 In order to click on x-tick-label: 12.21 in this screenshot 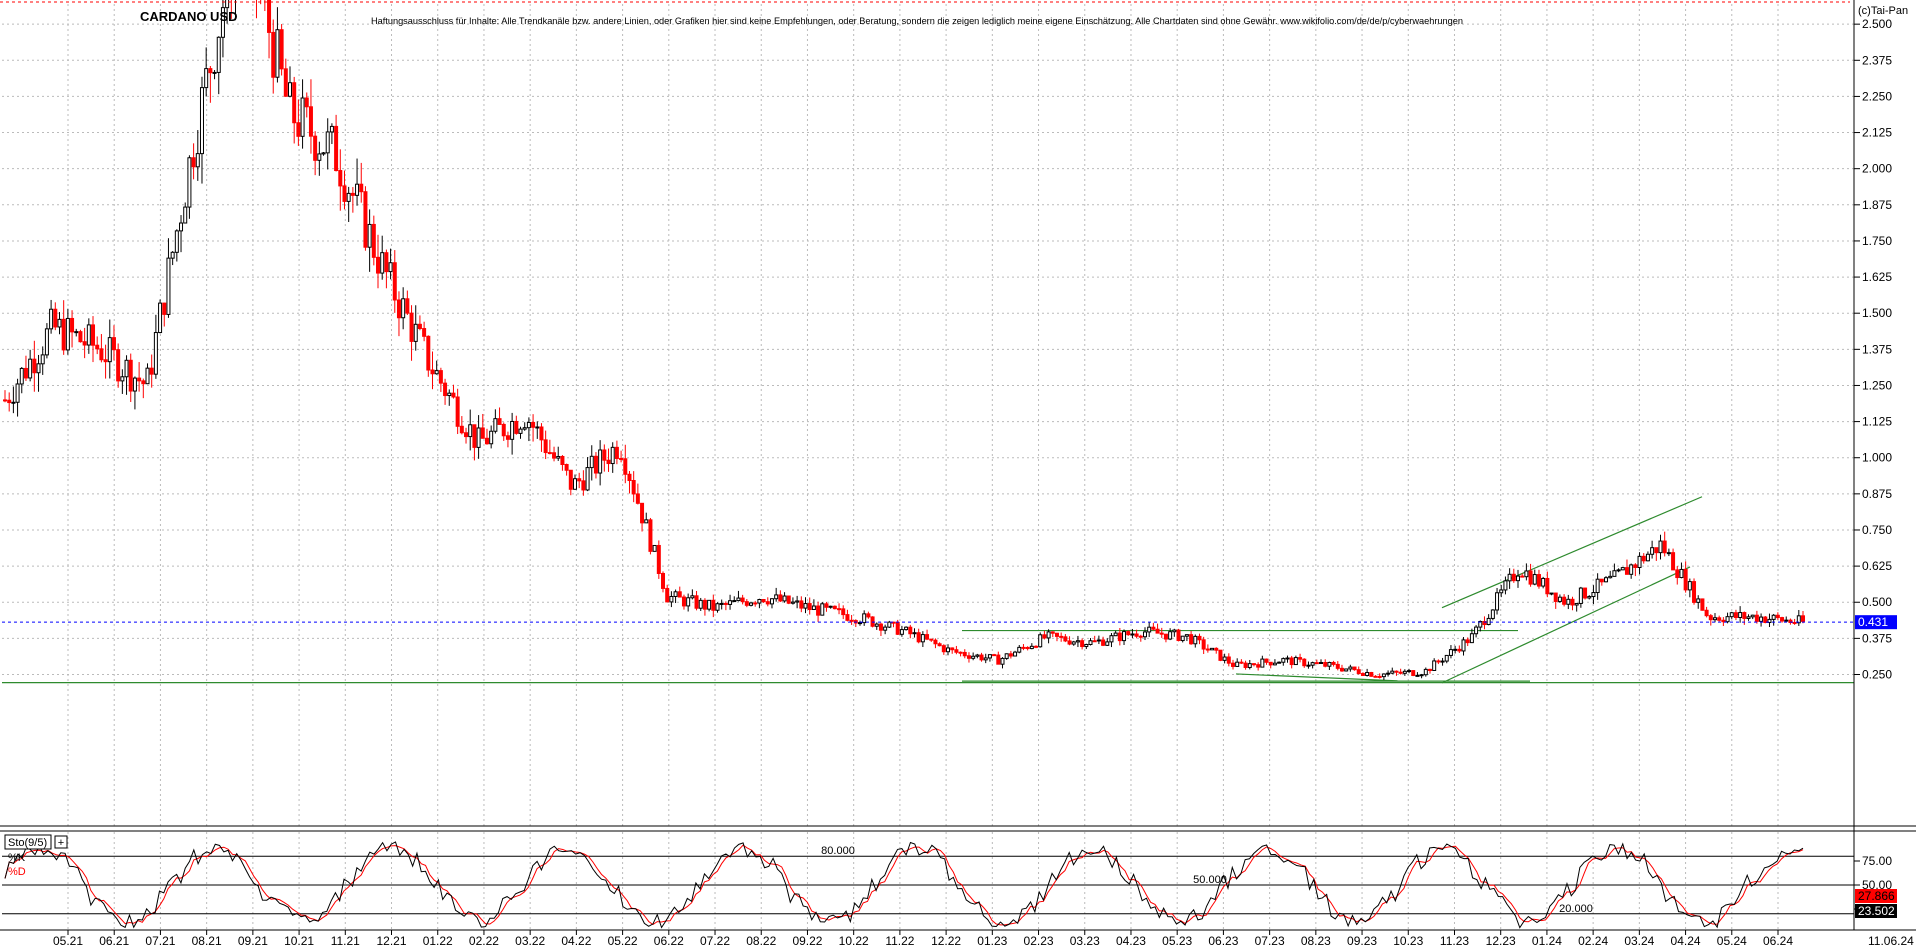, I will do `click(391, 941)`.